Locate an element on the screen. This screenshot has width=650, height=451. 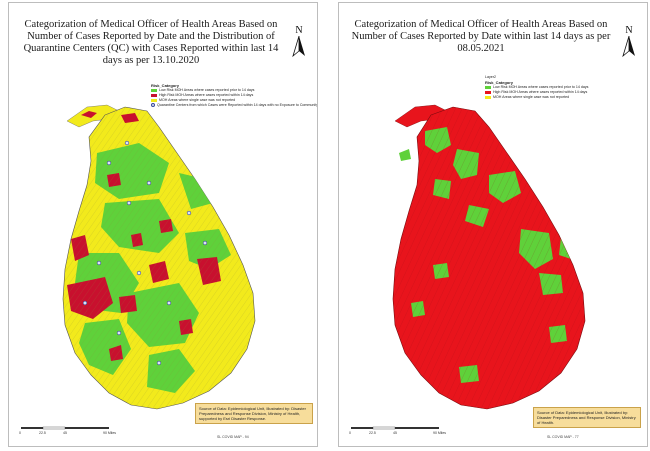
map-code-2020: SL COVID MAP - 94 is located at coordinates (233, 437).